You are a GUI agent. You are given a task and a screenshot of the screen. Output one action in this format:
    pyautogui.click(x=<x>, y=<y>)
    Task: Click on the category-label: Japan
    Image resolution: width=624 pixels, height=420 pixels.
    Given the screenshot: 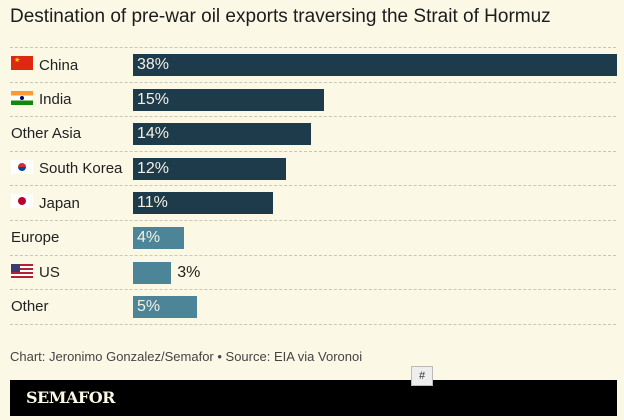 What is the action you would take?
    pyautogui.click(x=45, y=203)
    